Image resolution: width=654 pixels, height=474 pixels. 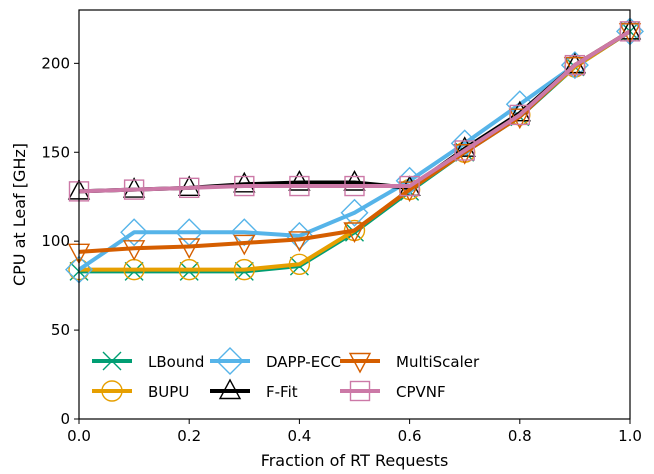 What do you see at coordinates (189, 436) in the screenshot?
I see `x-tick-label: 0.2` at bounding box center [189, 436].